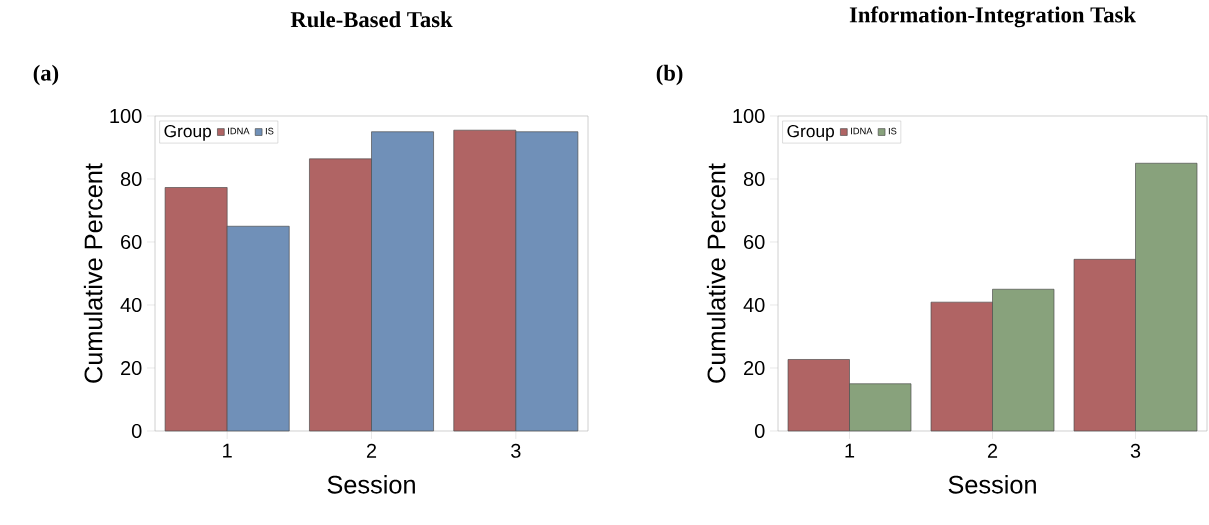 The image size is (1209, 525). What do you see at coordinates (371, 19) in the screenshot?
I see `chart-title: Rule-Based Task` at bounding box center [371, 19].